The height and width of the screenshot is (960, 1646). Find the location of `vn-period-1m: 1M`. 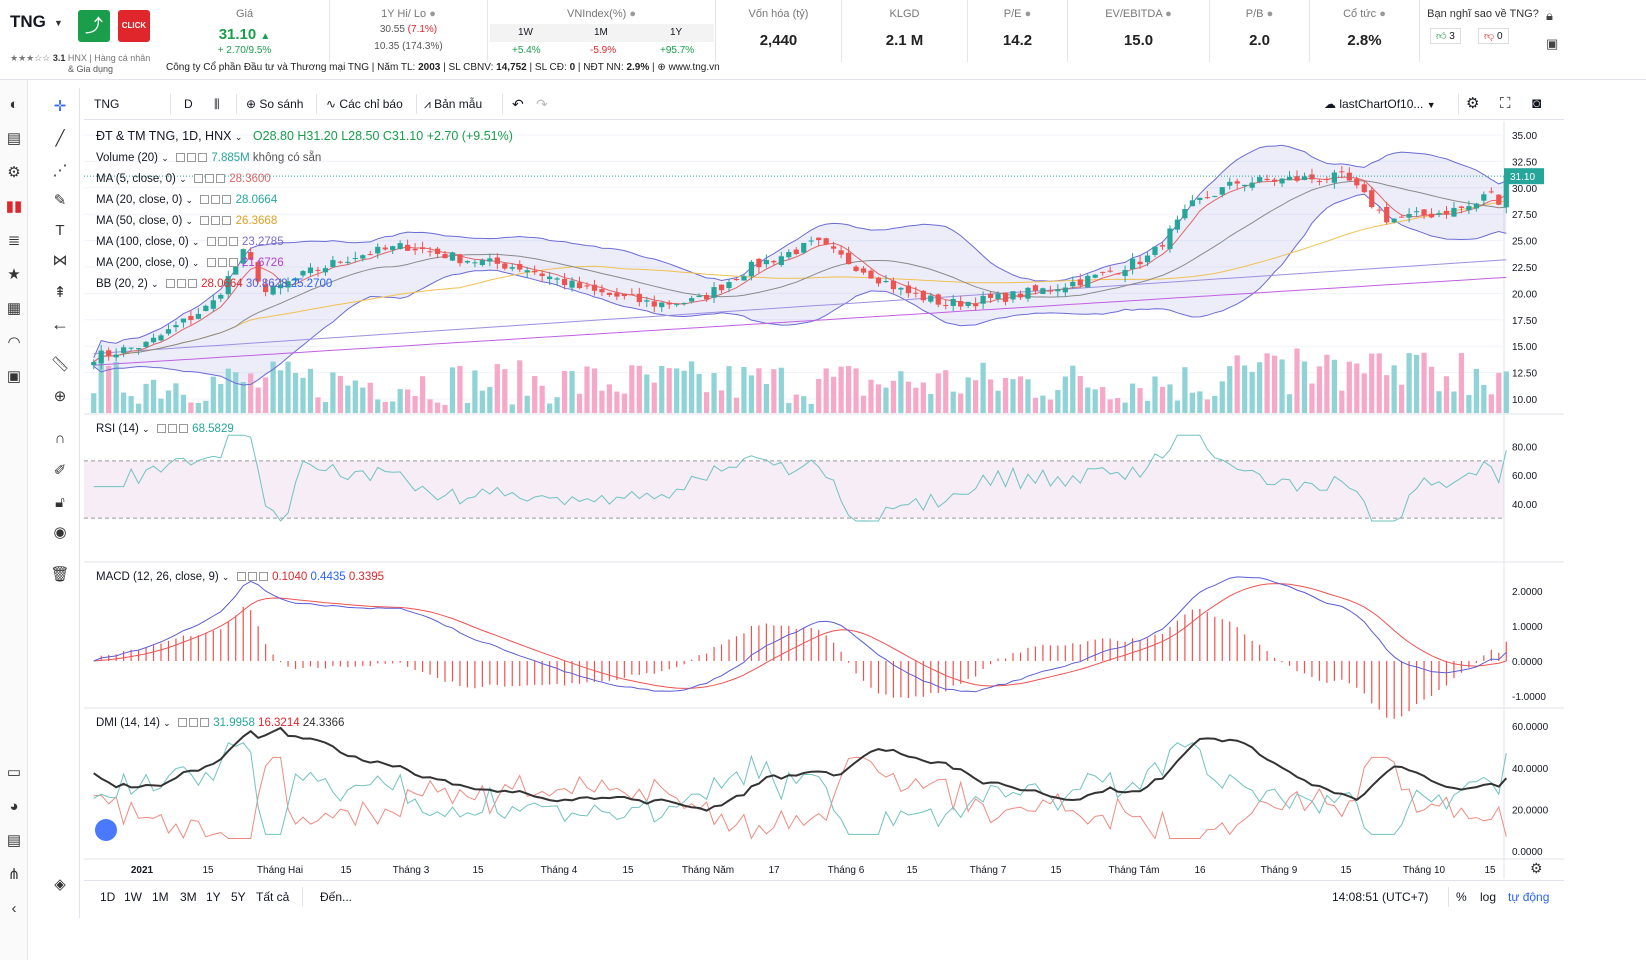

vn-period-1m: 1M is located at coordinates (601, 32).